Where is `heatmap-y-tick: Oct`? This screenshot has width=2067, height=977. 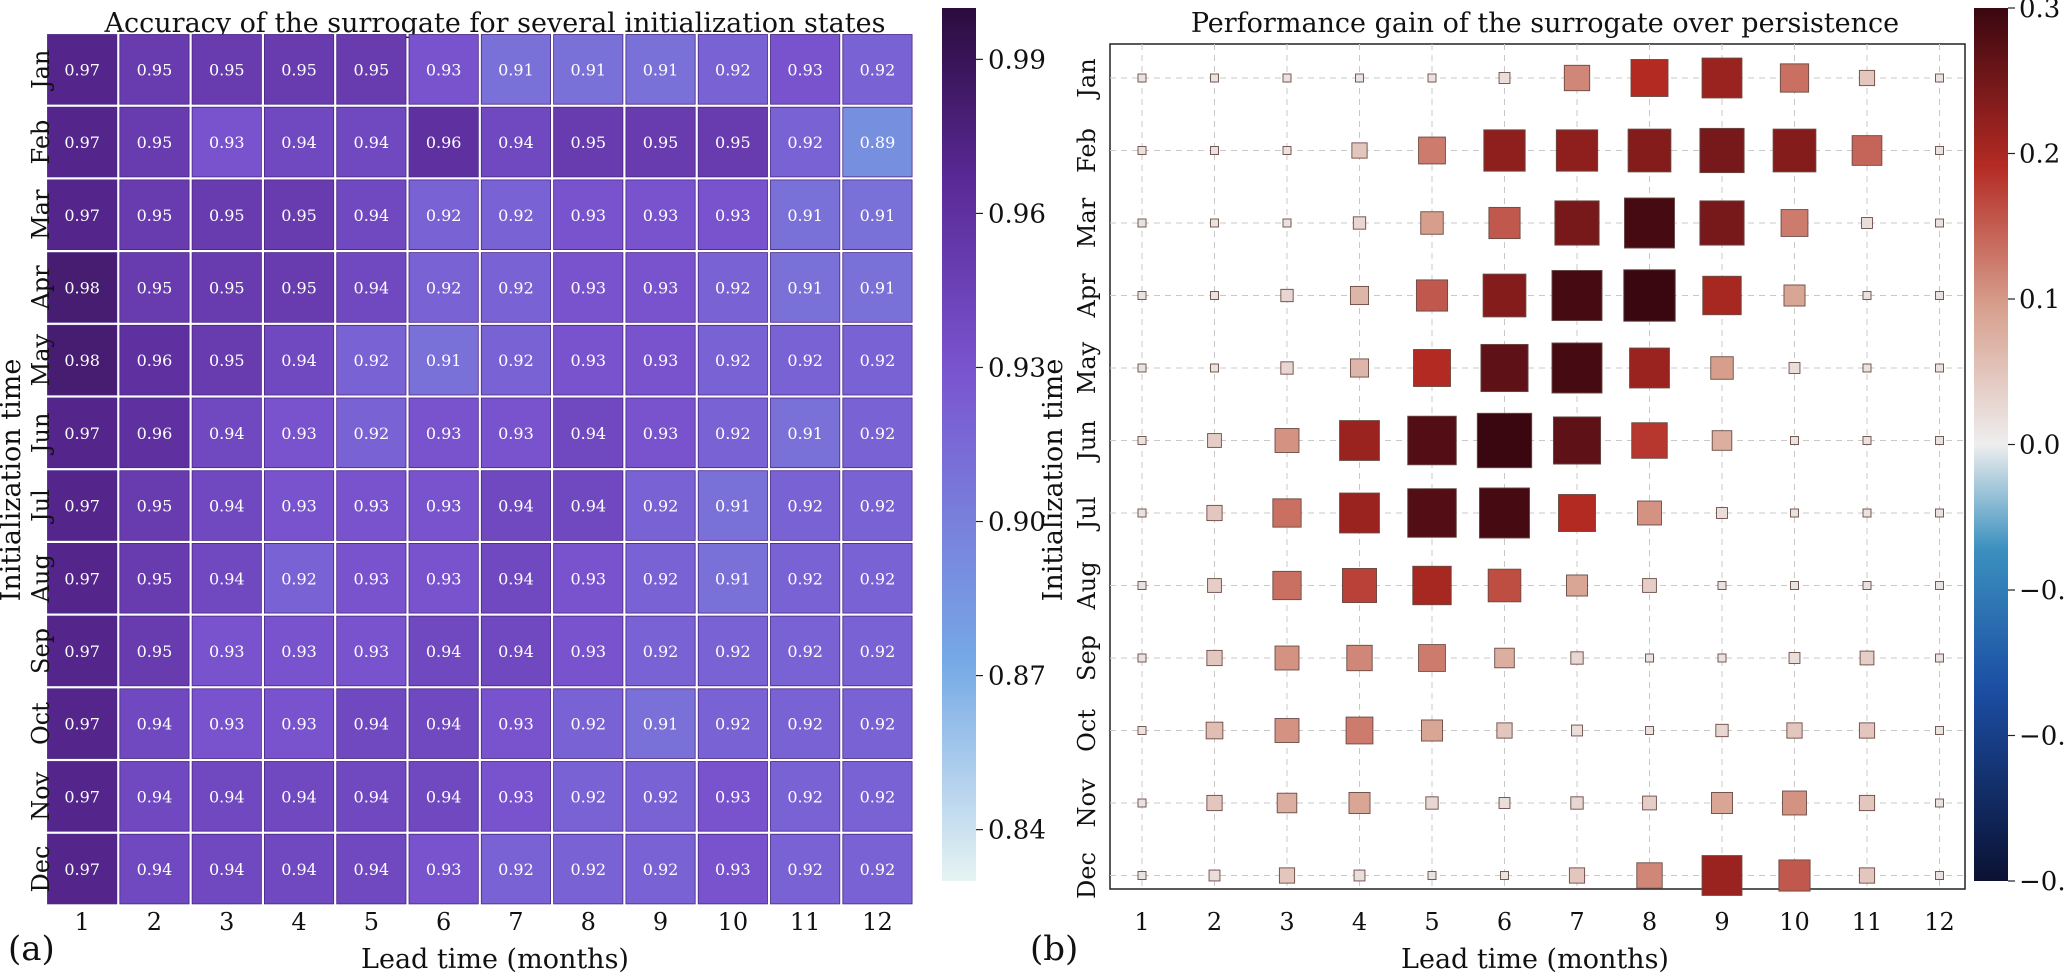 heatmap-y-tick: Oct is located at coordinates (41, 723).